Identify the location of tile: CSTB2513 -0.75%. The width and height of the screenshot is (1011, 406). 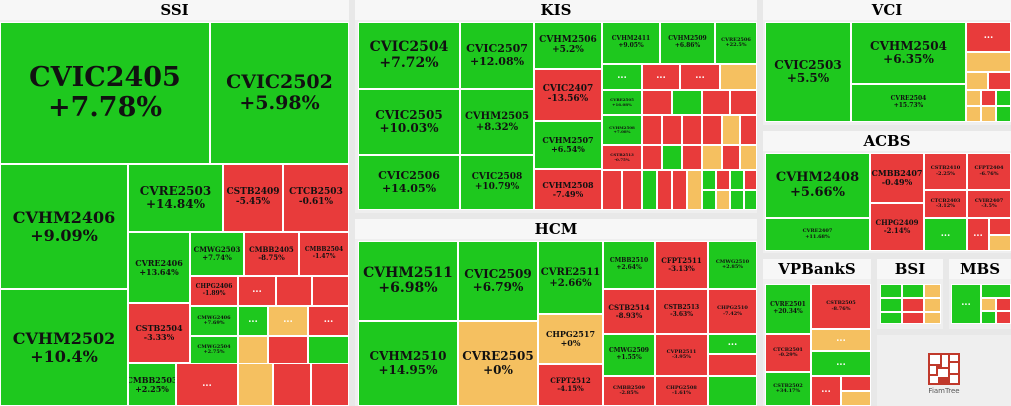
(622, 157).